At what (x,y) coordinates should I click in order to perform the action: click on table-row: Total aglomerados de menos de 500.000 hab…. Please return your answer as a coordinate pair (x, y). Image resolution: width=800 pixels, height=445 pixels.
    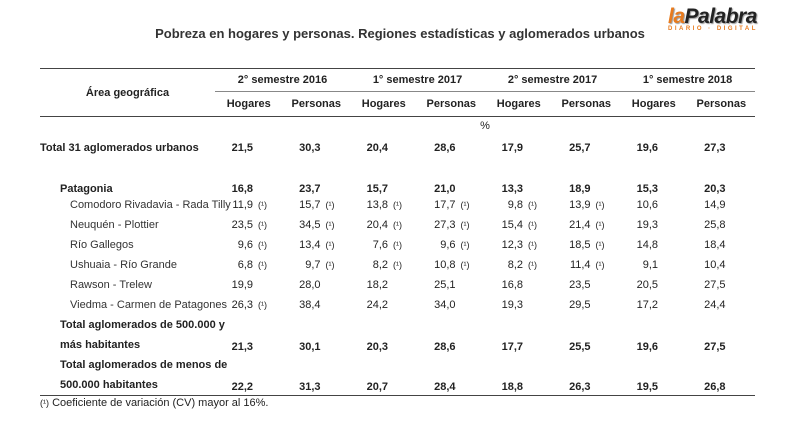
    Looking at the image, I should click on (398, 375).